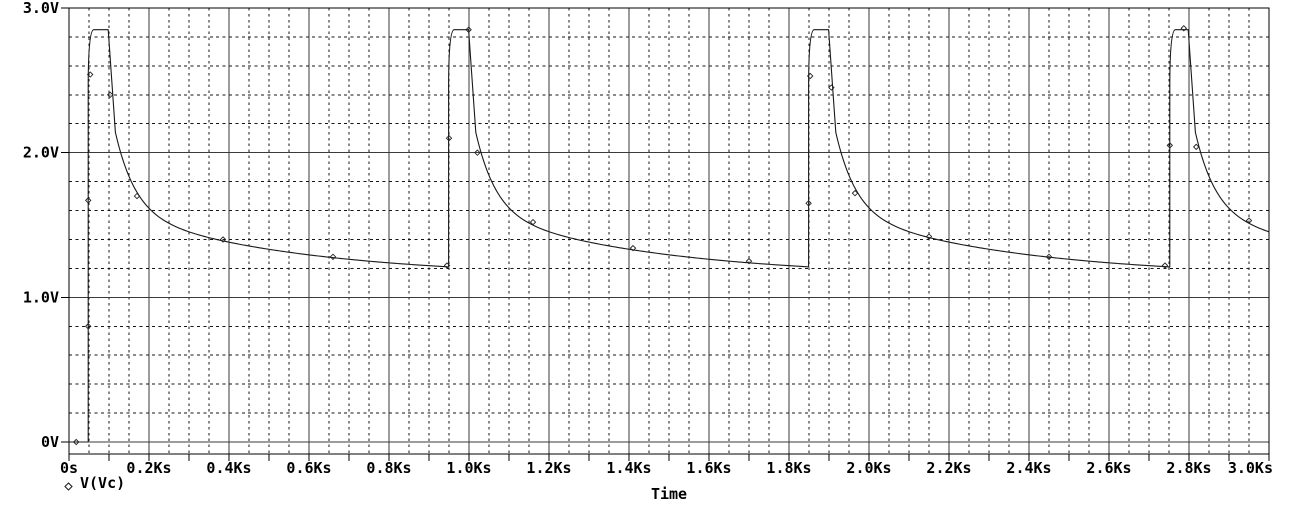 This screenshot has width=1300, height=507. What do you see at coordinates (868, 468) in the screenshot?
I see `x-tick-label: 2.0Ks` at bounding box center [868, 468].